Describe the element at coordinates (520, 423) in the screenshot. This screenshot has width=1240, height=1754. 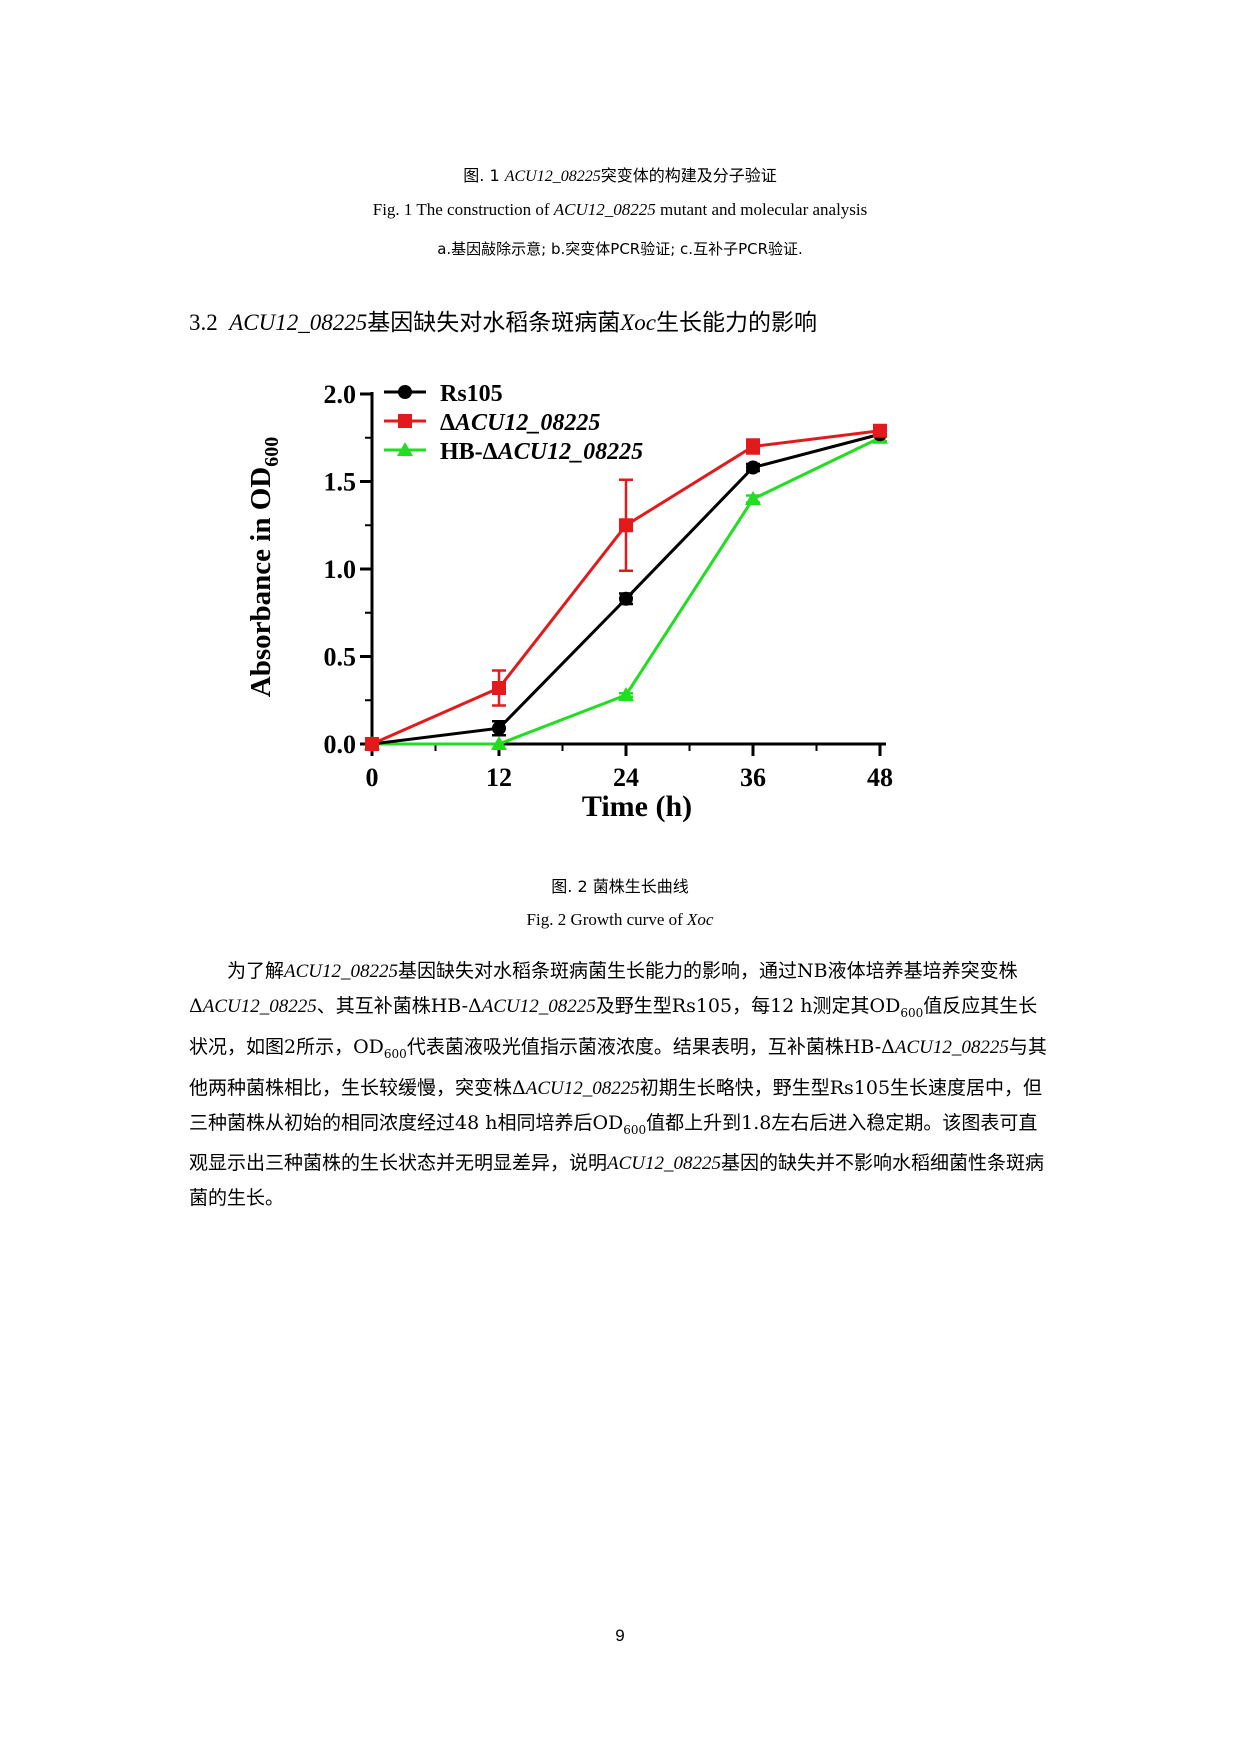
I see `legend-label: ΔACU12_08225` at that location.